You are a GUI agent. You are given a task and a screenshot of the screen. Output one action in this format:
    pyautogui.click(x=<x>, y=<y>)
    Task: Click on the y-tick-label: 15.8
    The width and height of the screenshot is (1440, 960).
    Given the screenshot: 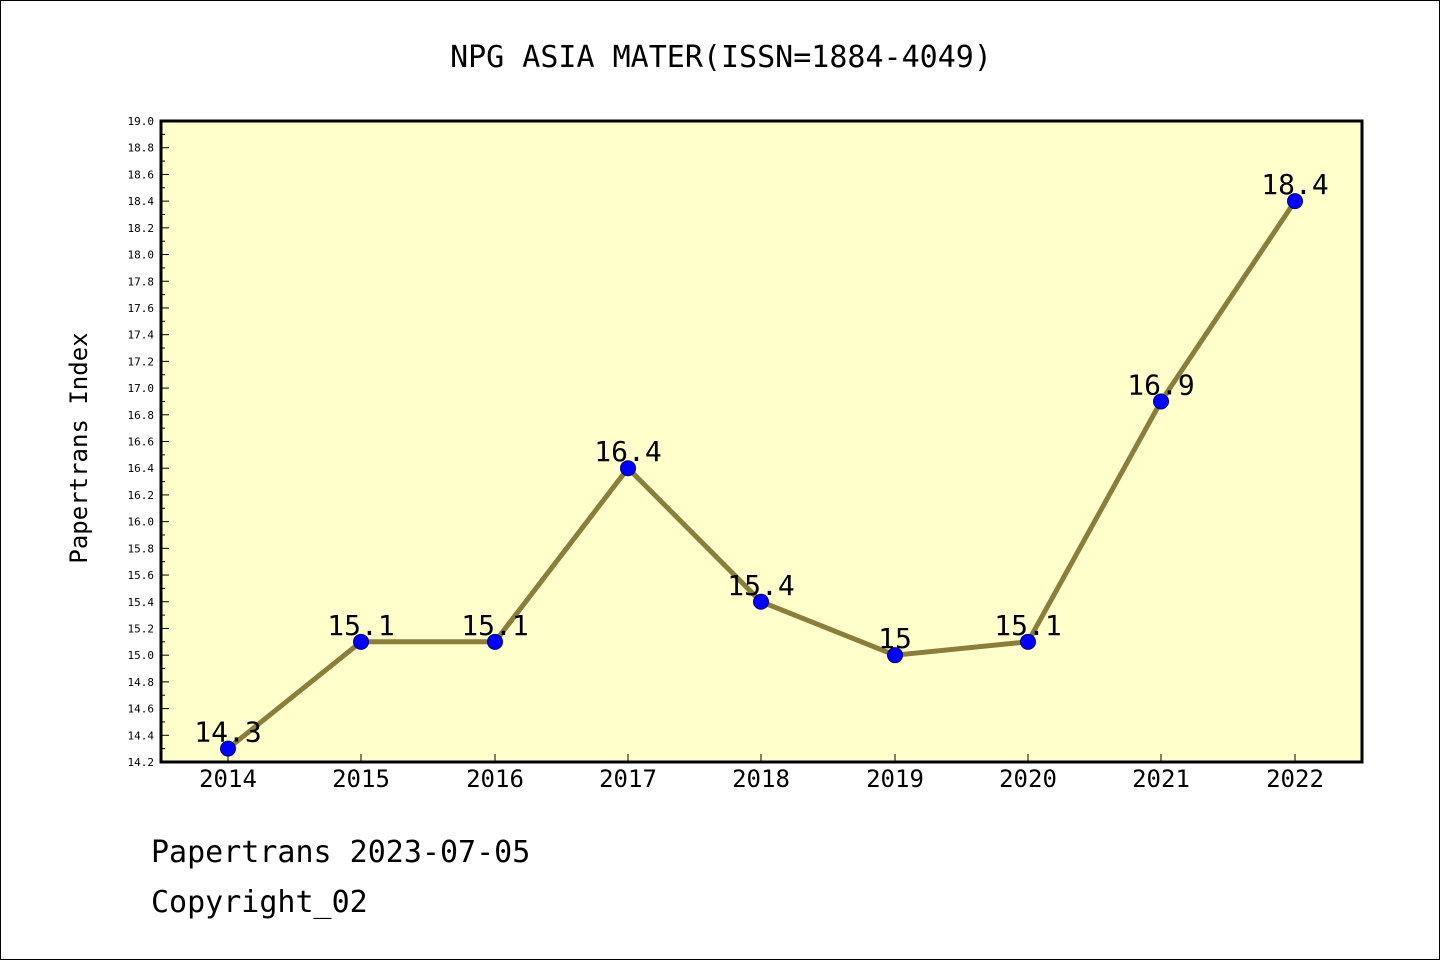 What is the action you would take?
    pyautogui.click(x=141, y=548)
    